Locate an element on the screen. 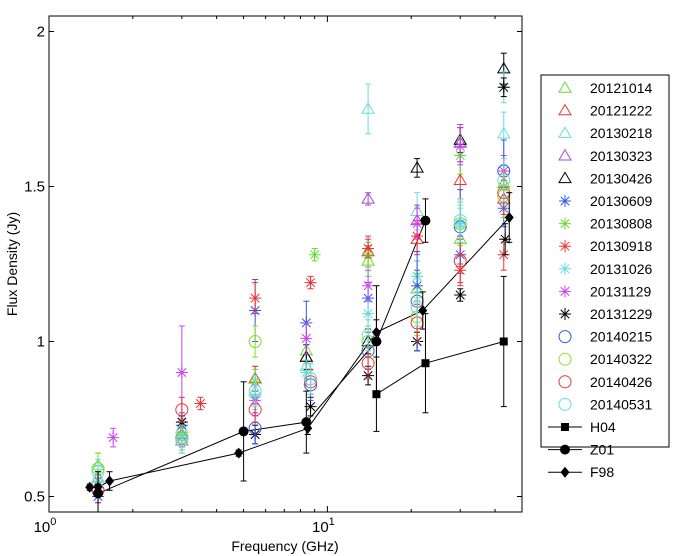 Image resolution: width=679 pixels, height=556 pixels. legend-item-Z01: Z01 is located at coordinates (581, 450).